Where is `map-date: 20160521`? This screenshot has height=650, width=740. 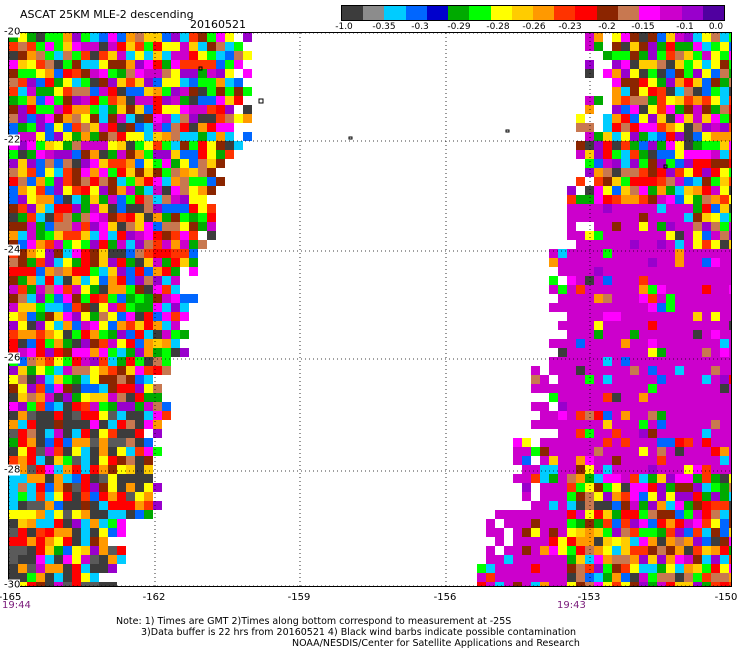
map-date: 20160521 is located at coordinates (218, 24).